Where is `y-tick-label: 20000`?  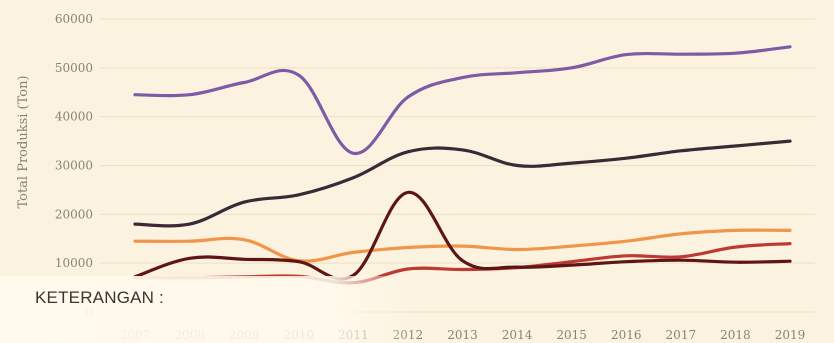
y-tick-label: 20000 is located at coordinates (74, 214).